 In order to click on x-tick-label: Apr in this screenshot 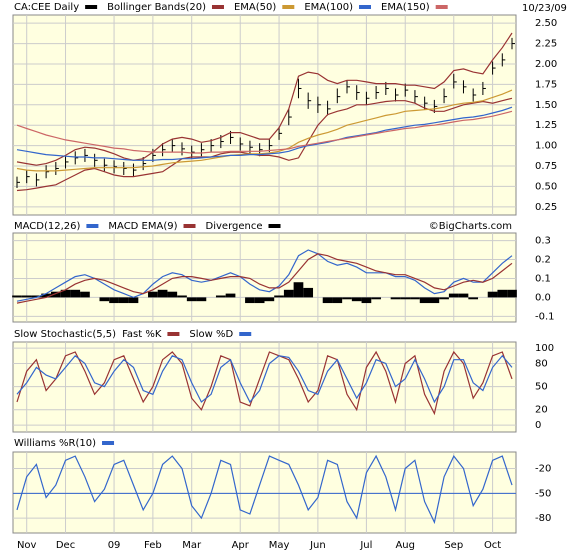, I will do `click(241, 545)`.